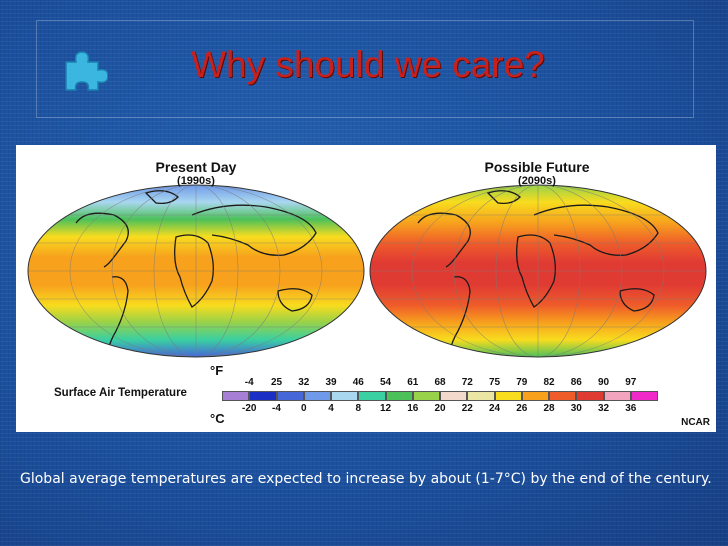  I want to click on present-day-heading: Present Day (1990s), so click(196, 173).